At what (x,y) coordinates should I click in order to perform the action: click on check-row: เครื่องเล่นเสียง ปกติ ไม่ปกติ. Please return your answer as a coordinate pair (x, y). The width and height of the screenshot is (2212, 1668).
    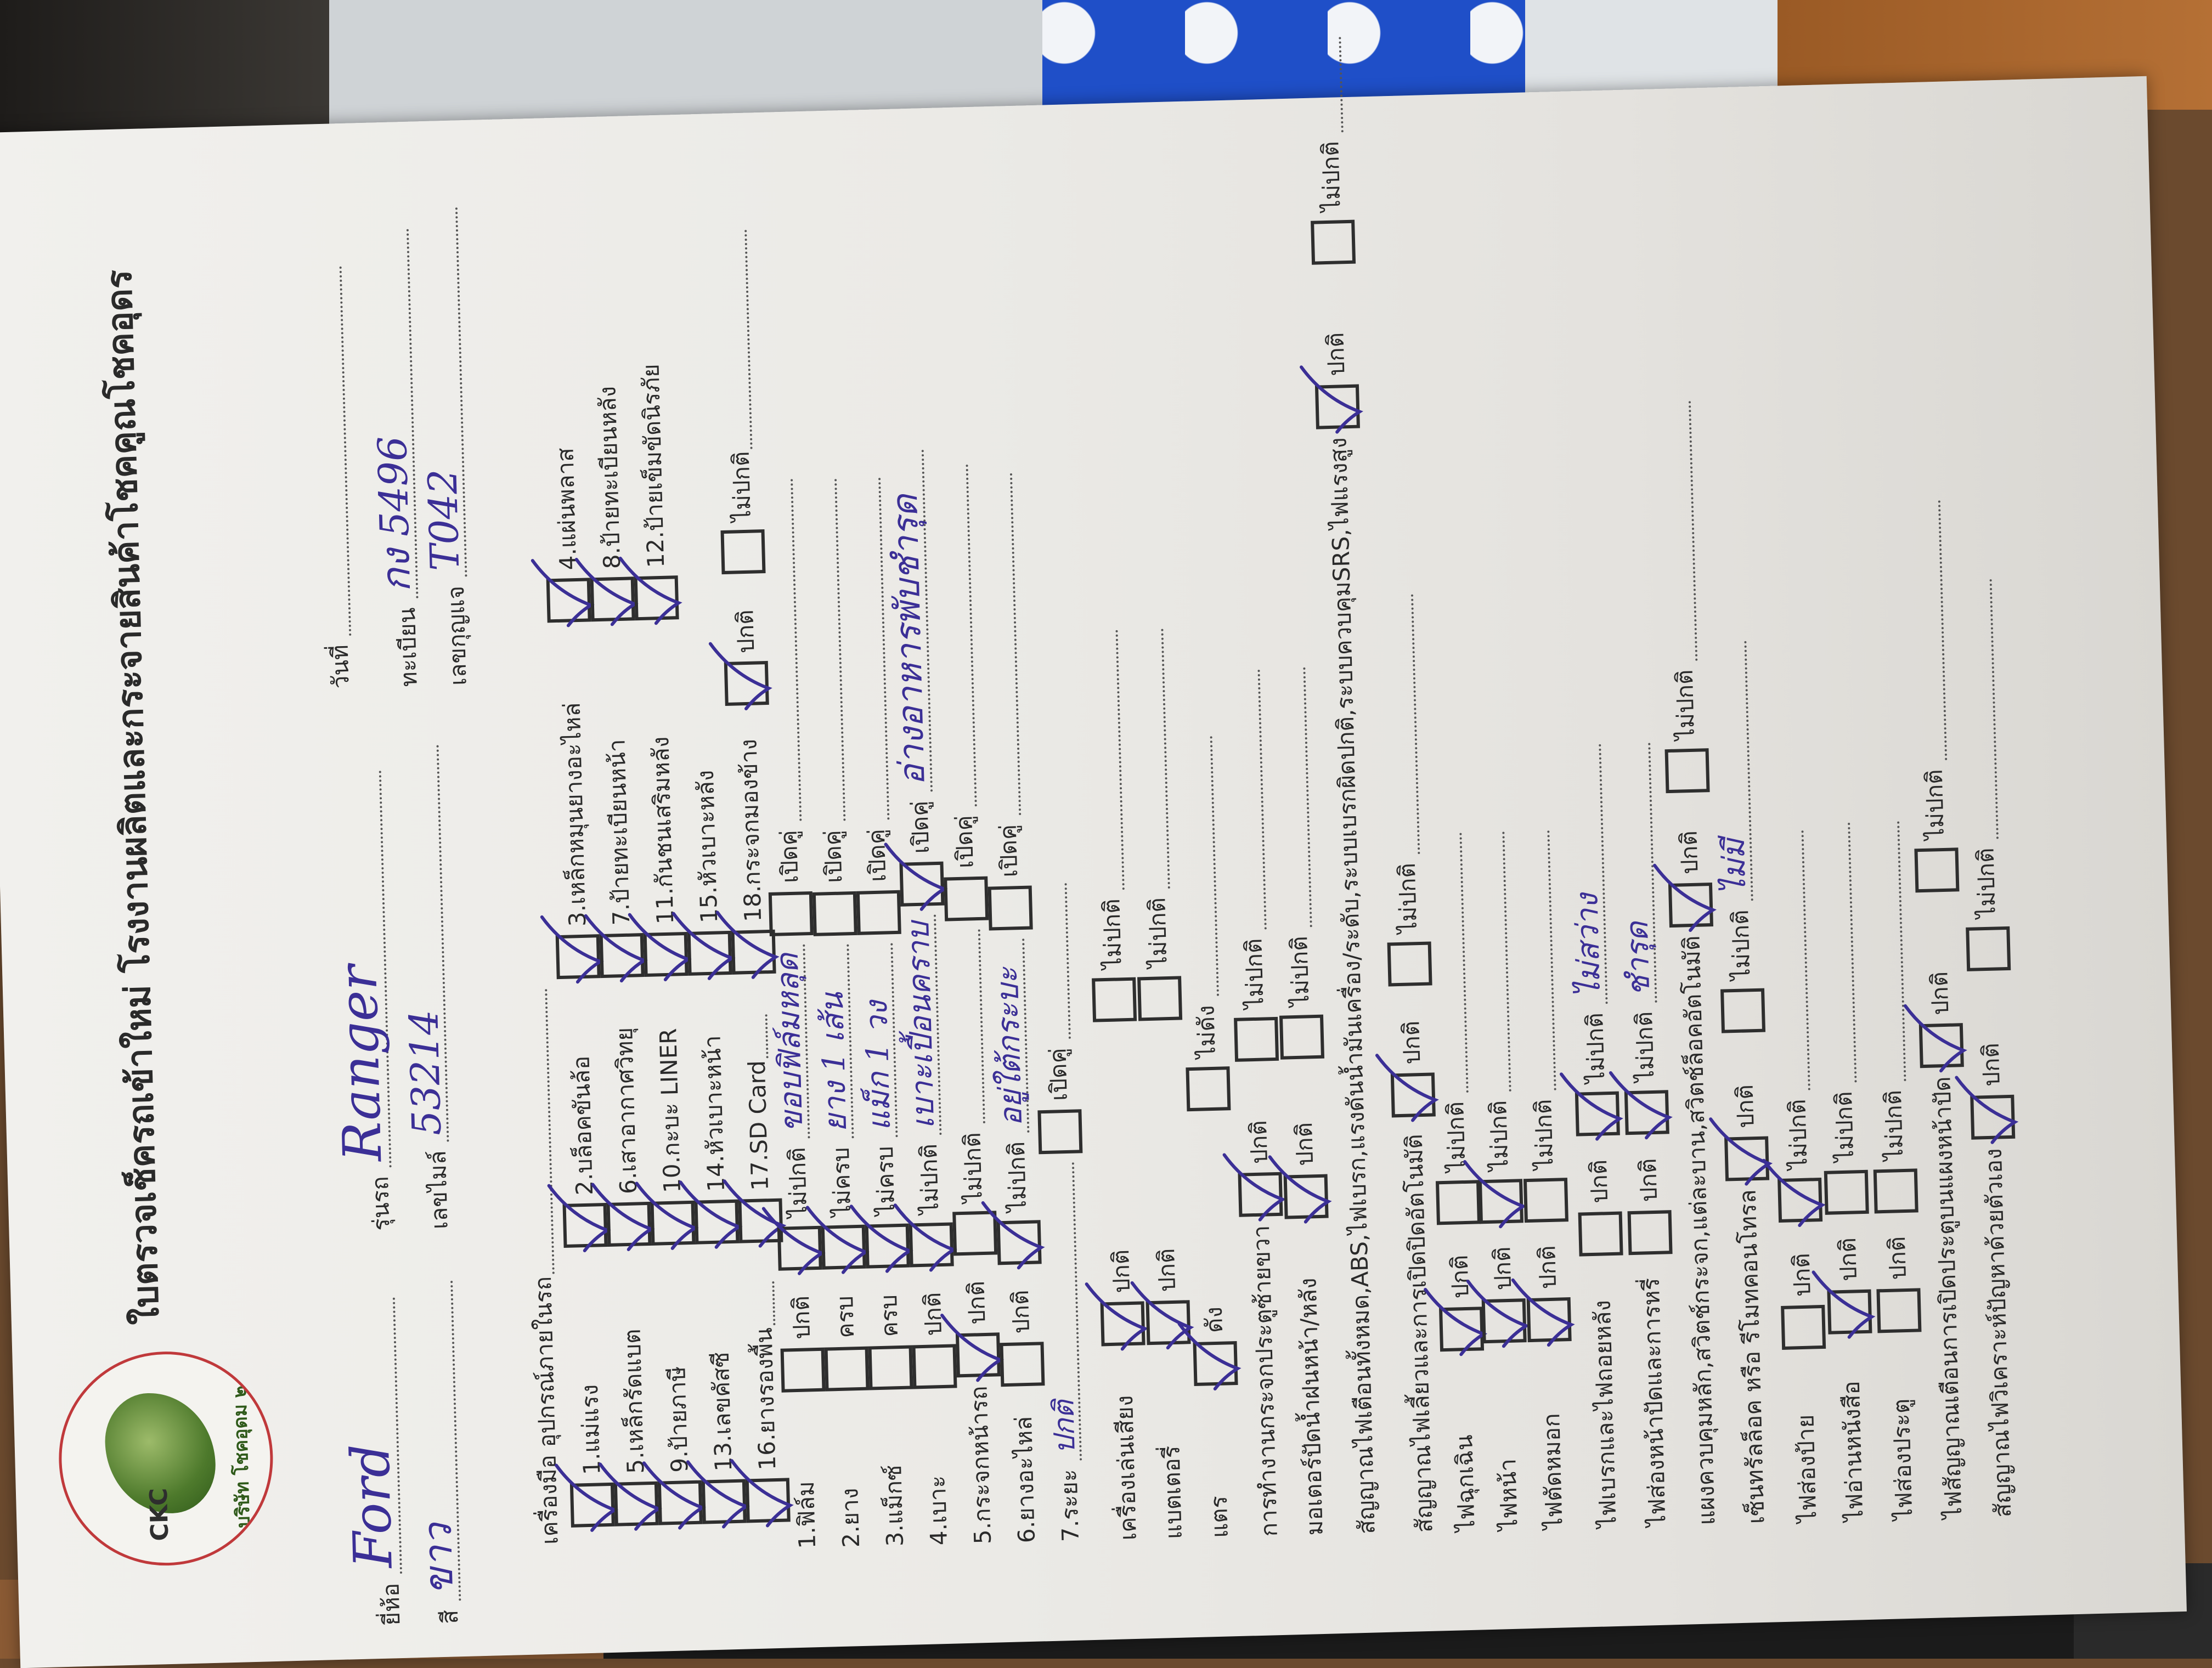
    Looking at the image, I should click on (1116, 1085).